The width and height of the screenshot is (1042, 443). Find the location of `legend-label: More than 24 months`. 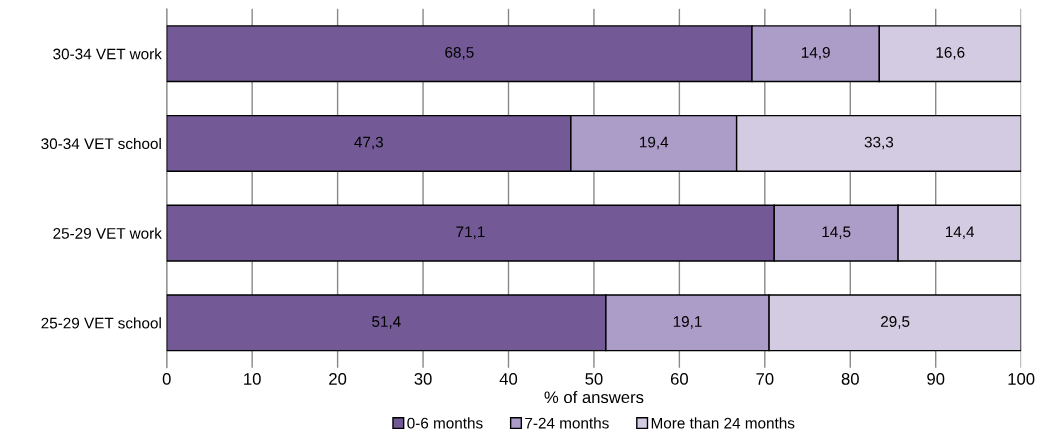

legend-label: More than 24 months is located at coordinates (723, 423).